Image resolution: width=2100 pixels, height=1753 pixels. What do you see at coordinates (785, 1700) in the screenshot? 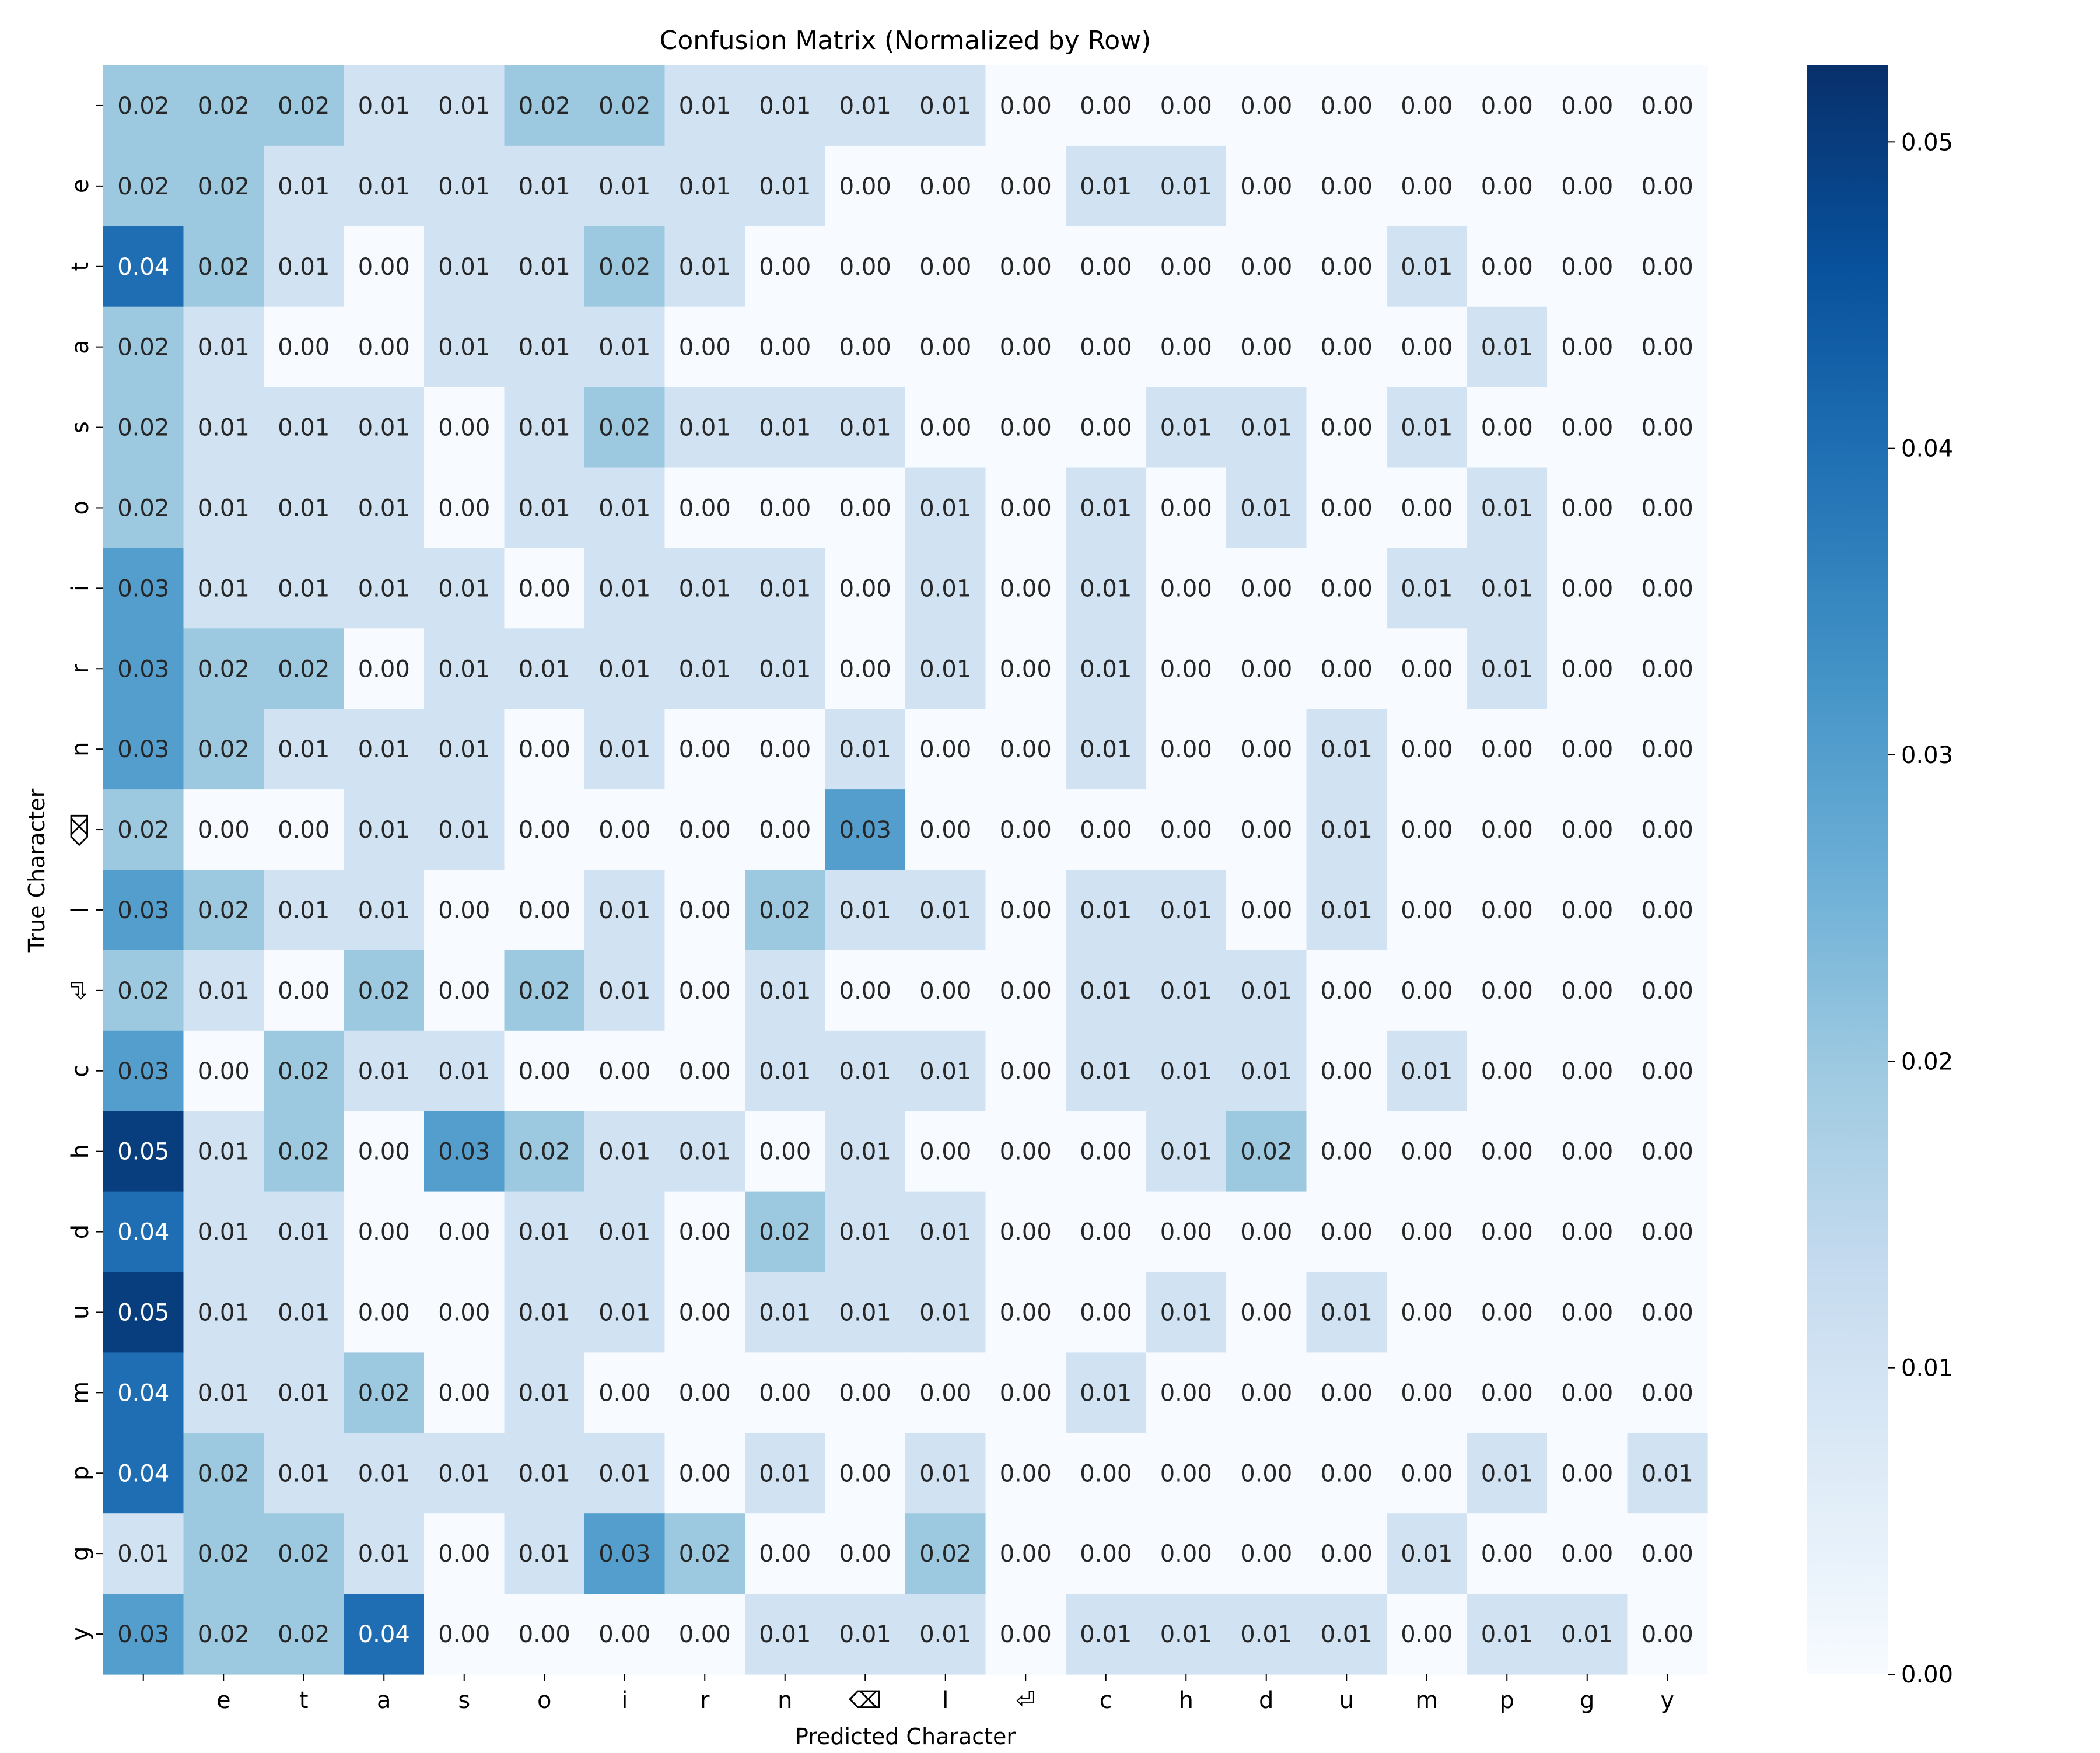
I see `x-tick-label: n` at bounding box center [785, 1700].